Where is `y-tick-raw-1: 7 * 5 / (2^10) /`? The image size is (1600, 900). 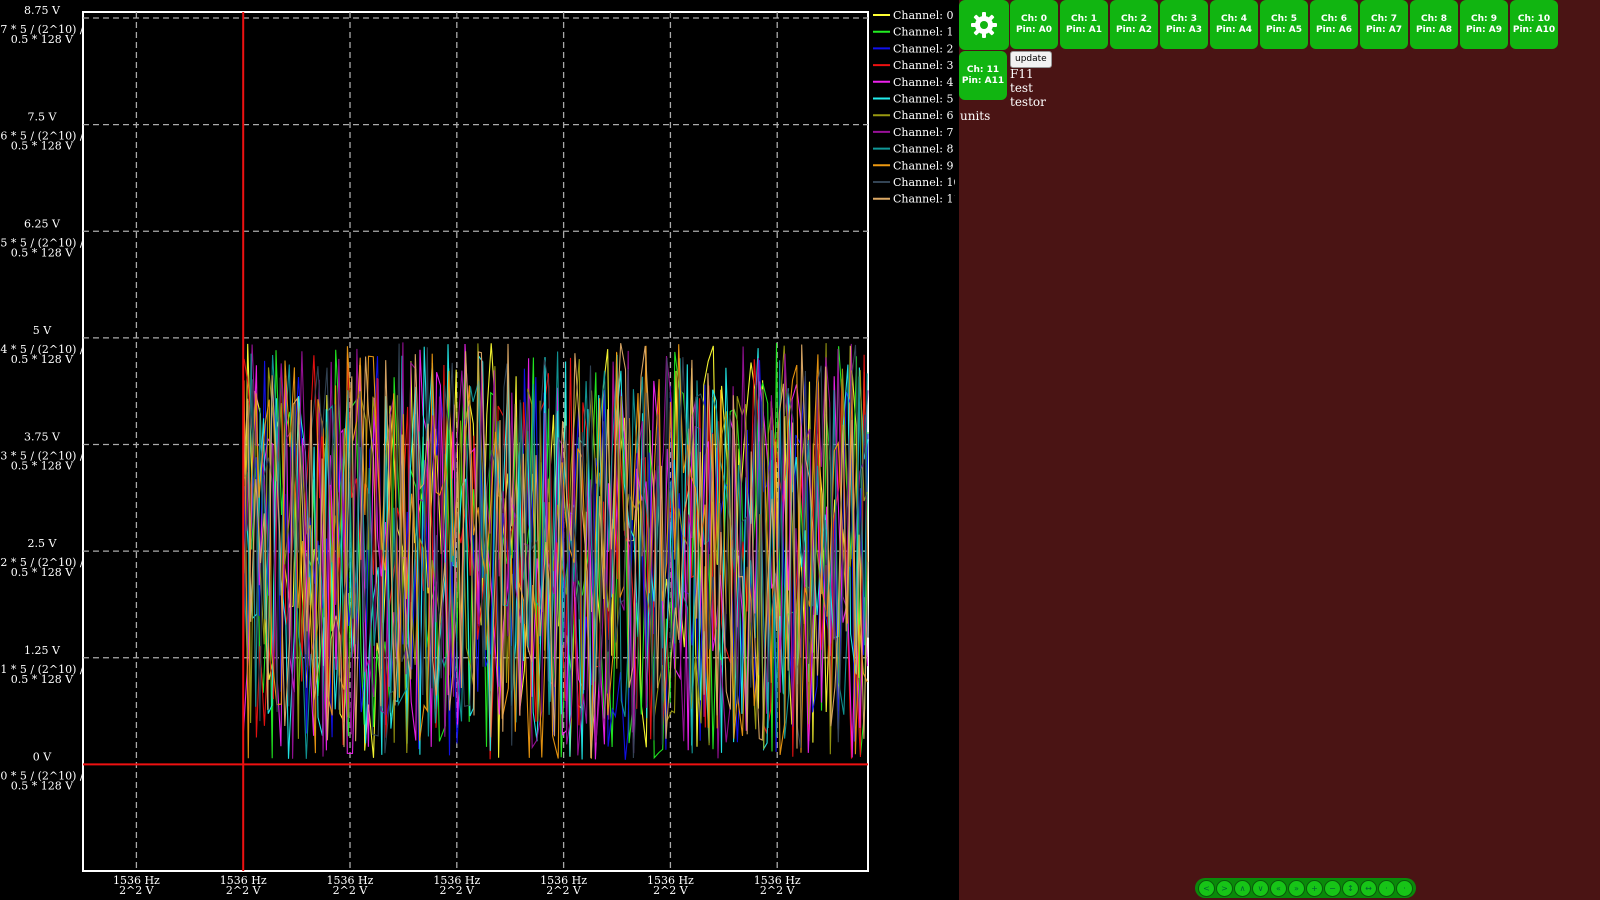
y-tick-raw-1: 7 * 5 / (2^10) / is located at coordinates (41, 29).